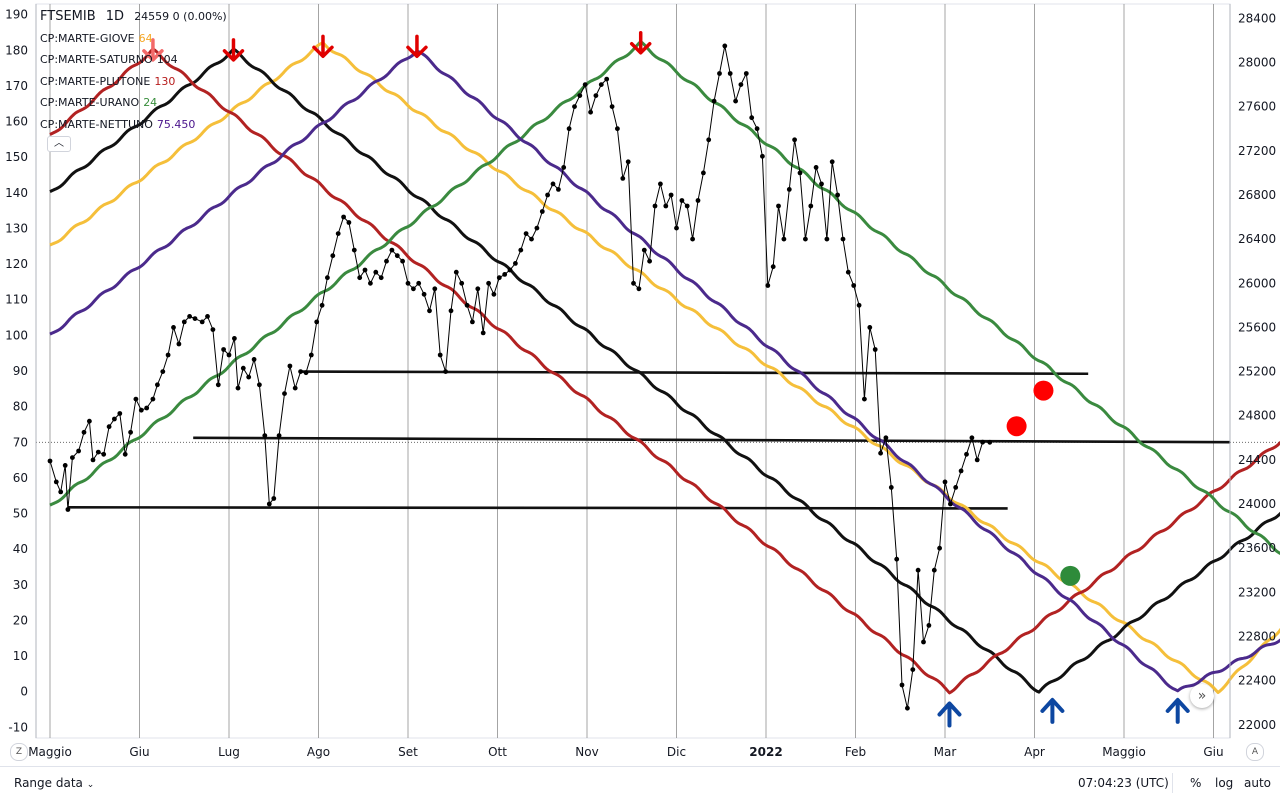 This screenshot has width=1280, height=801. Describe the element at coordinates (16, 300) in the screenshot. I see `left-tick-label: 110` at that location.